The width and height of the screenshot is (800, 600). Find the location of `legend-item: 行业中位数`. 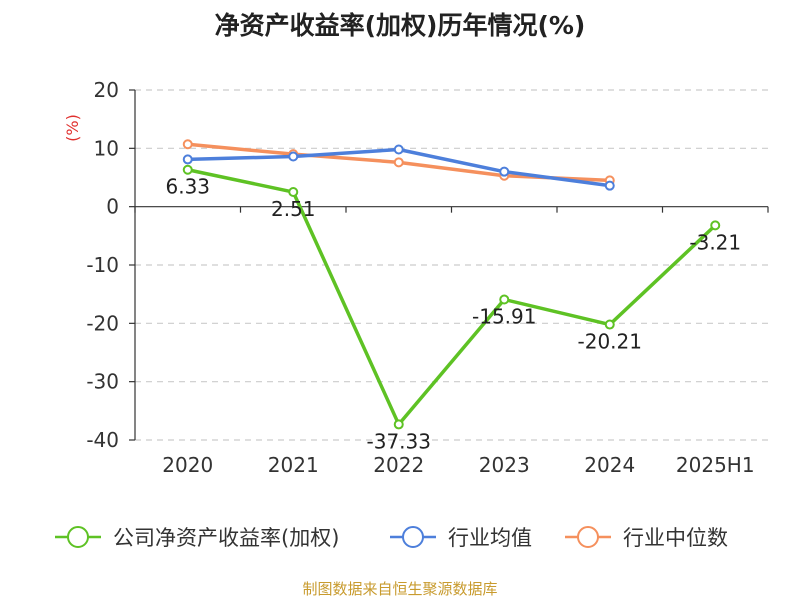

legend-item: 行业中位数 is located at coordinates (646, 538).